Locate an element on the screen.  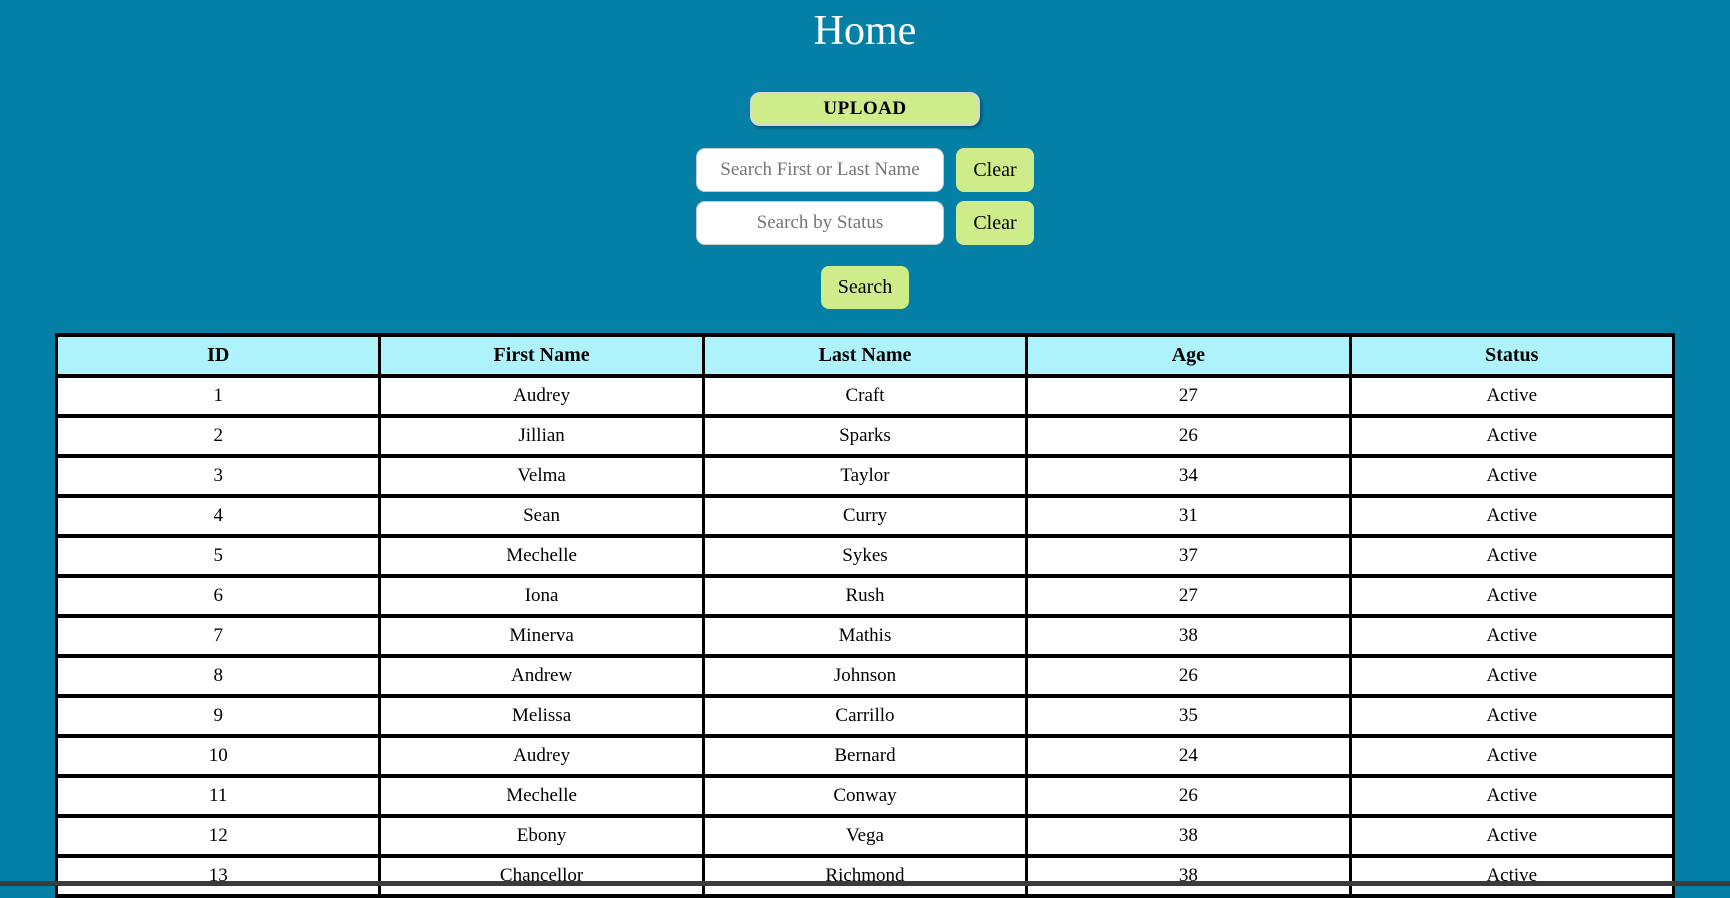
last-name-cell: Craft is located at coordinates (864, 396).